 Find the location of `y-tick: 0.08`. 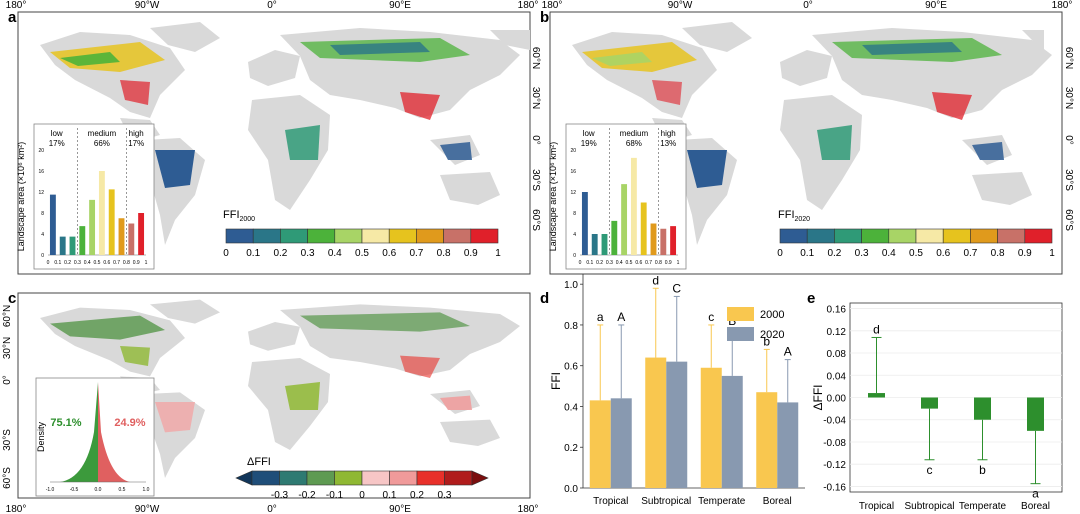

y-tick: 0.08 is located at coordinates (837, 354).